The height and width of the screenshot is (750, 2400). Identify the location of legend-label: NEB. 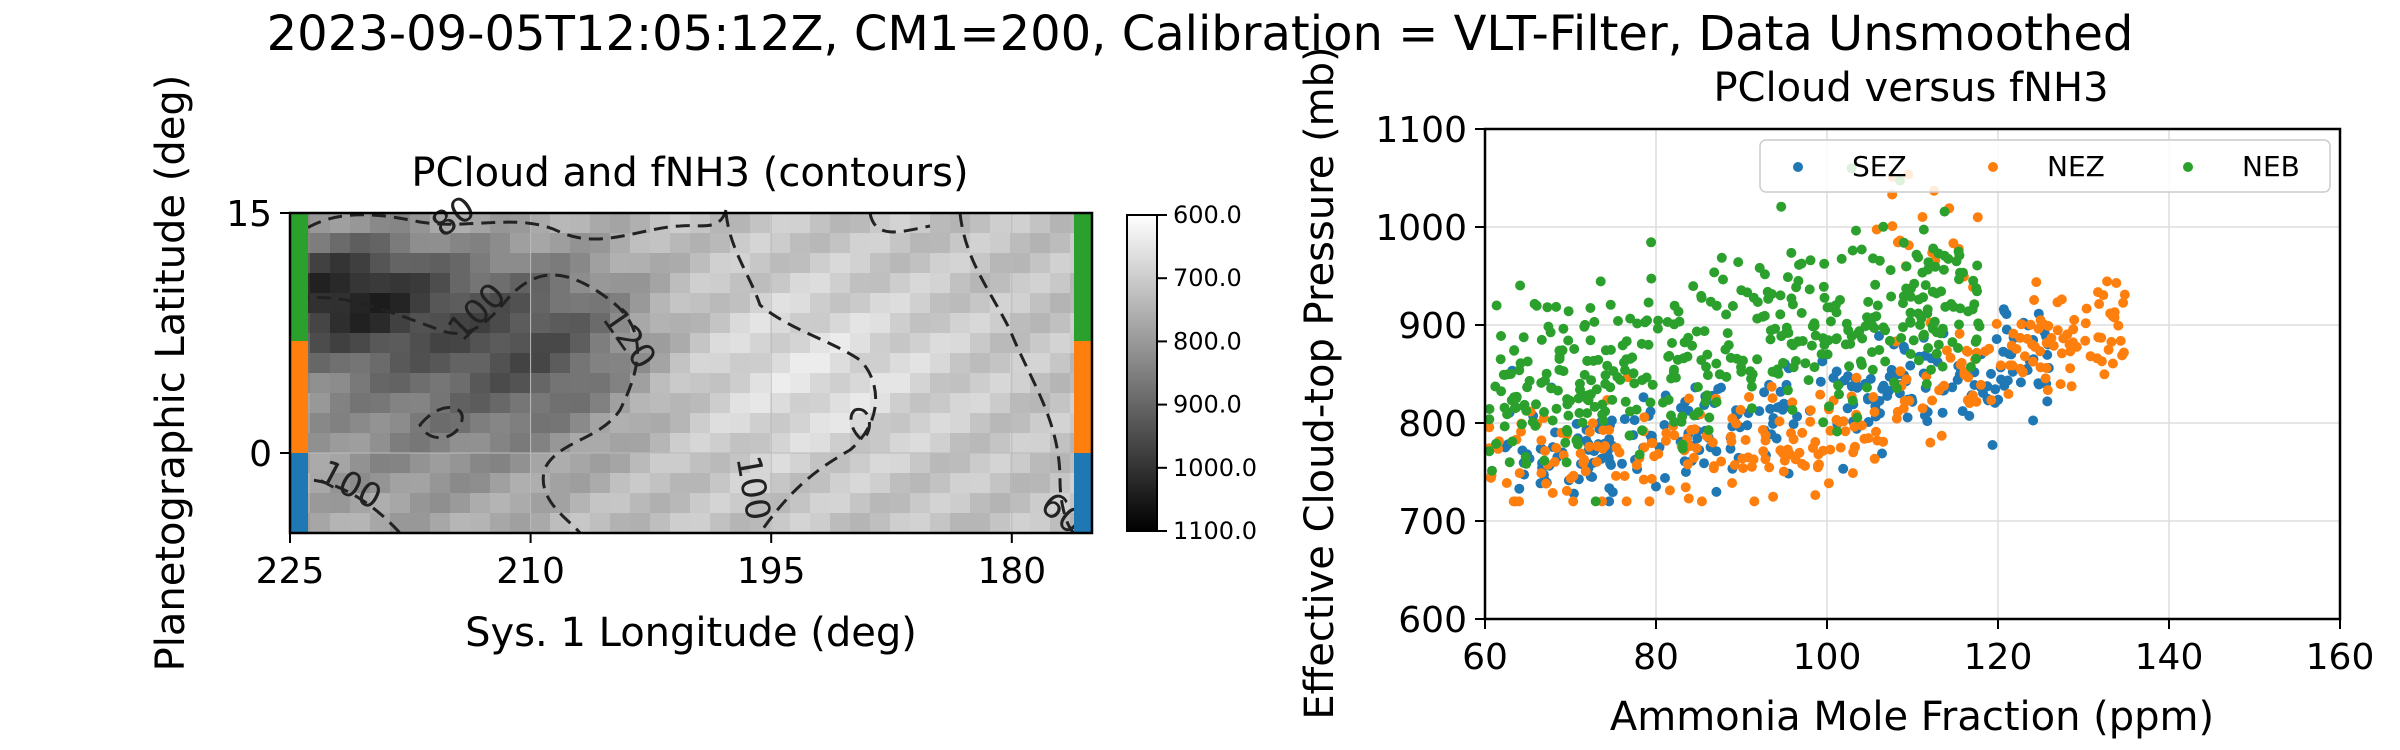
(2271, 166).